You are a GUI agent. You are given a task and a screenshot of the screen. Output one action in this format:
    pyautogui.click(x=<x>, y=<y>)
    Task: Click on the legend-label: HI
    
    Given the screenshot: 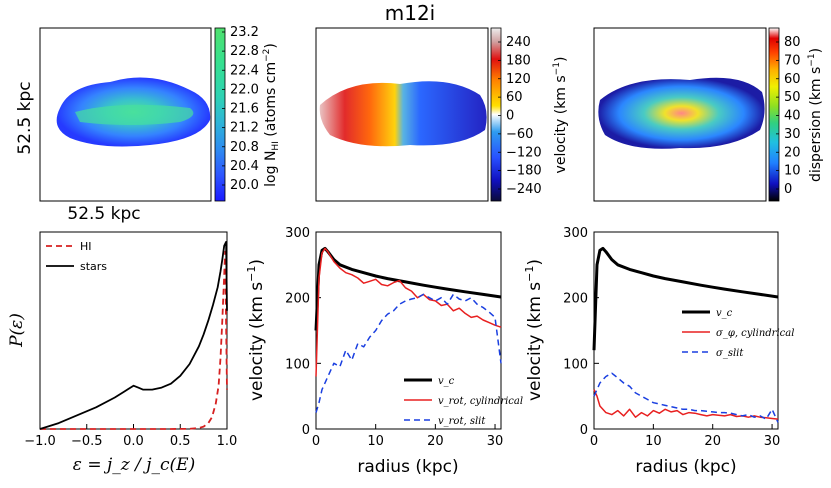 What is the action you would take?
    pyautogui.click(x=86, y=246)
    